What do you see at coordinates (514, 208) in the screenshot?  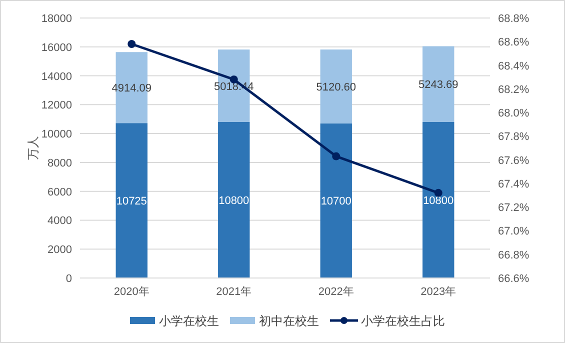 I see `y2-tick-label: 67.2%` at bounding box center [514, 208].